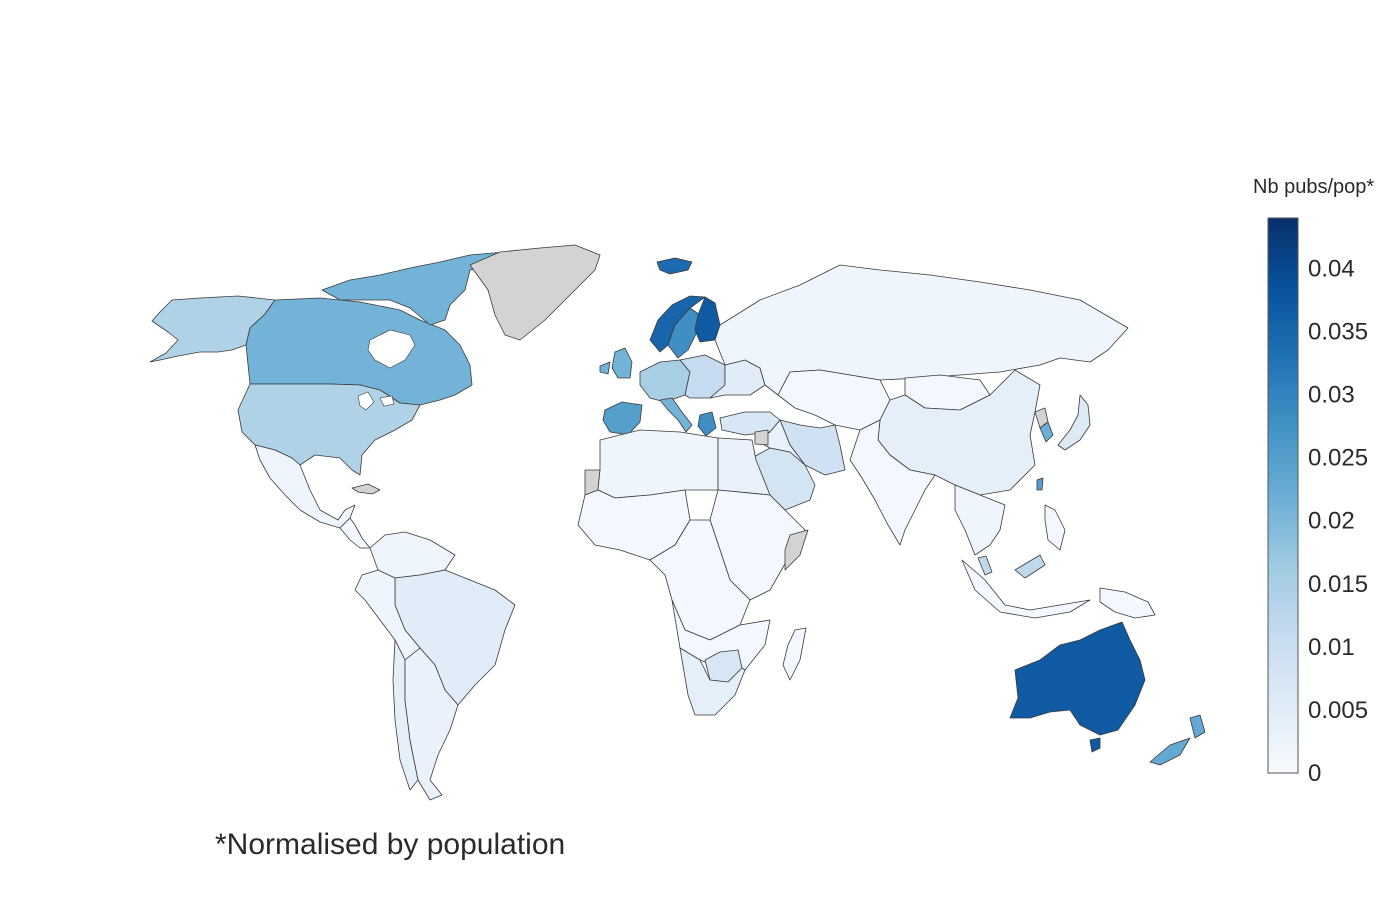  What do you see at coordinates (892, 482) in the screenshot?
I see `region-india` at bounding box center [892, 482].